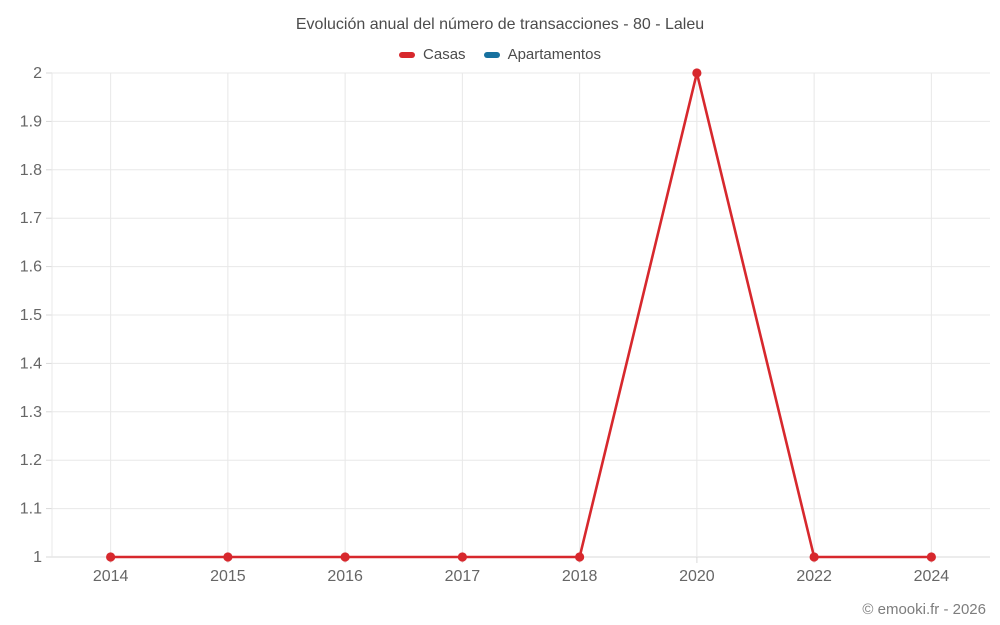 The image size is (1000, 625). Describe the element at coordinates (580, 576) in the screenshot. I see `x-axis-label: 2018` at that location.